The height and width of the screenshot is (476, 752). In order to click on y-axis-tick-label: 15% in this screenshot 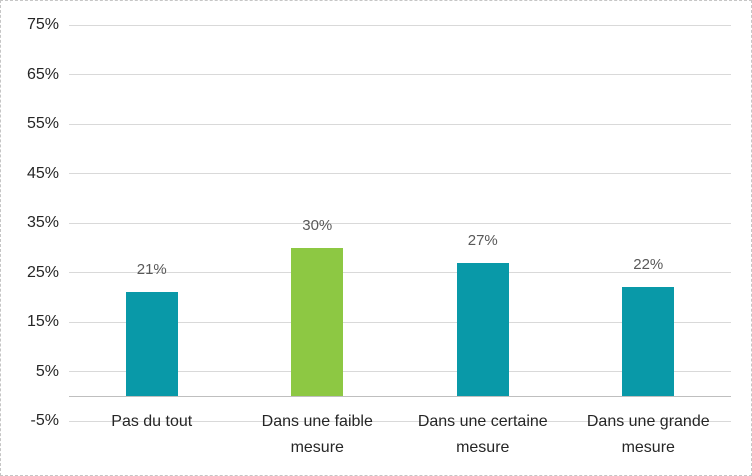, I will do `click(42, 321)`.